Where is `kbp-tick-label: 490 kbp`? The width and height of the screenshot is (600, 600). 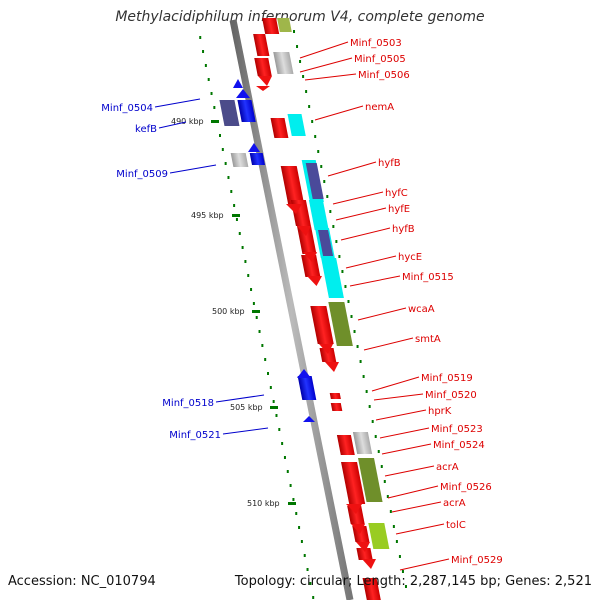 kbp-tick-label: 490 kbp is located at coordinates (187, 121).